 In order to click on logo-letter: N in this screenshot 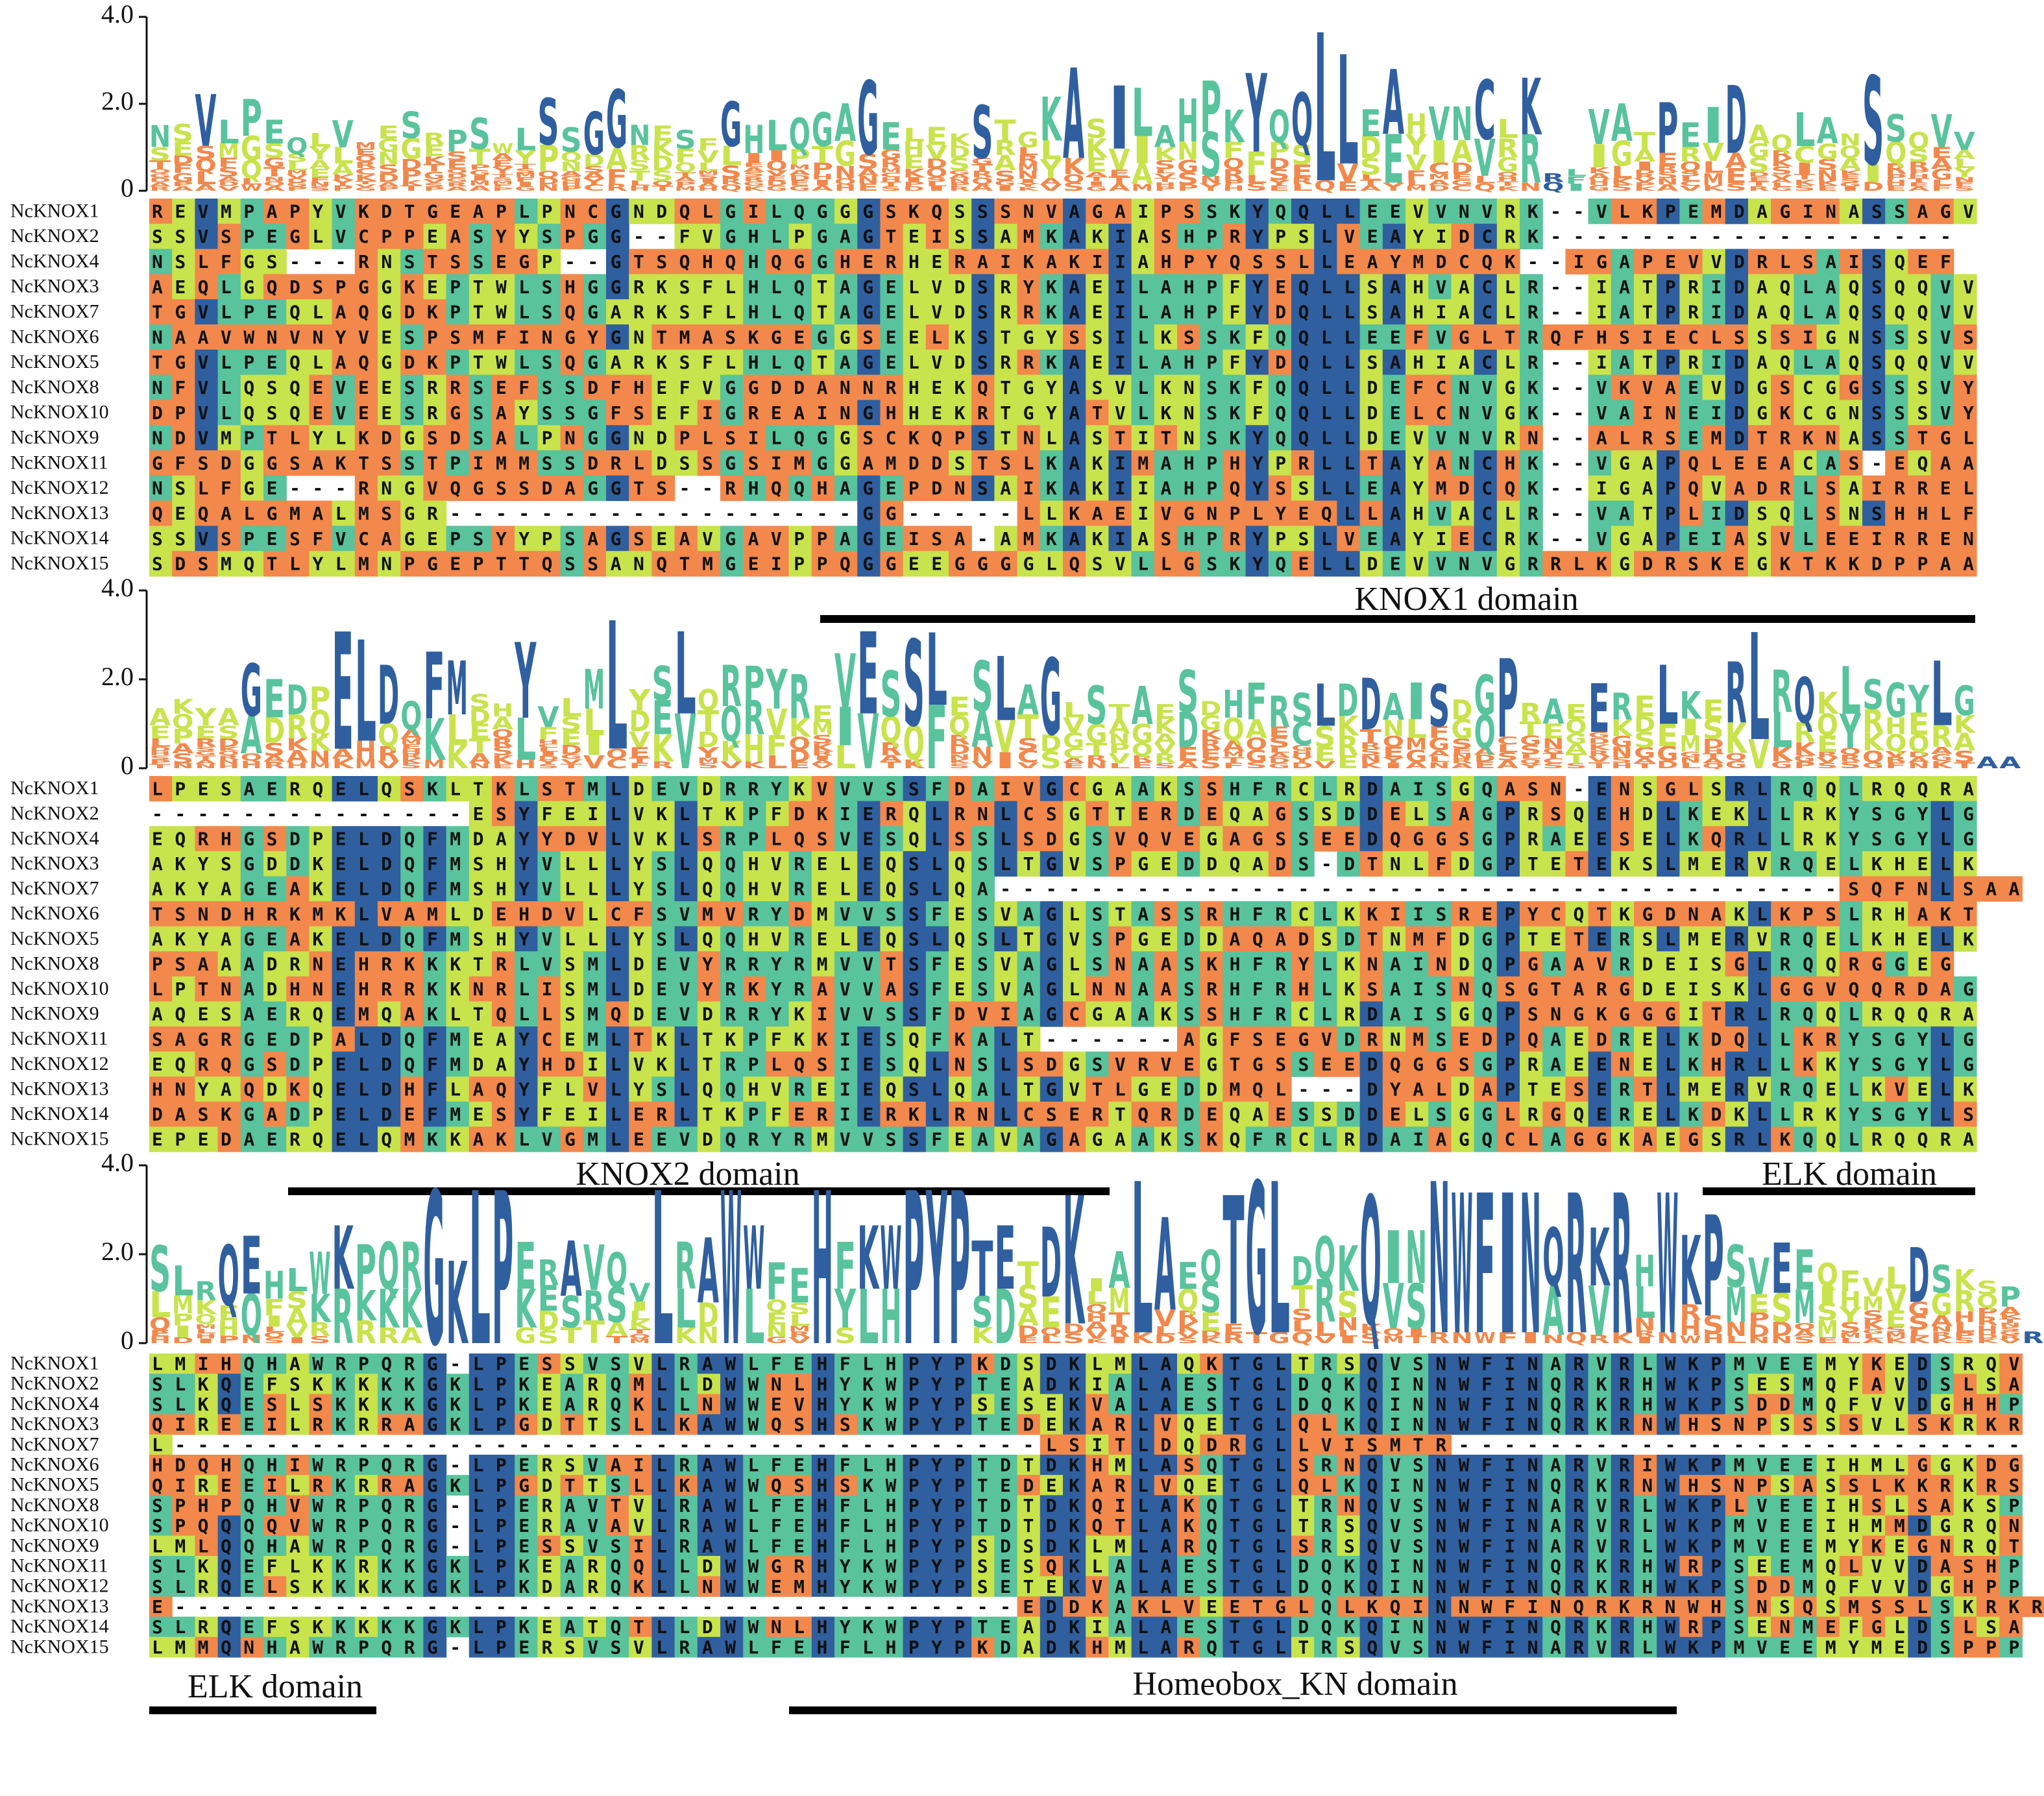, I will do `click(571, 167)`.